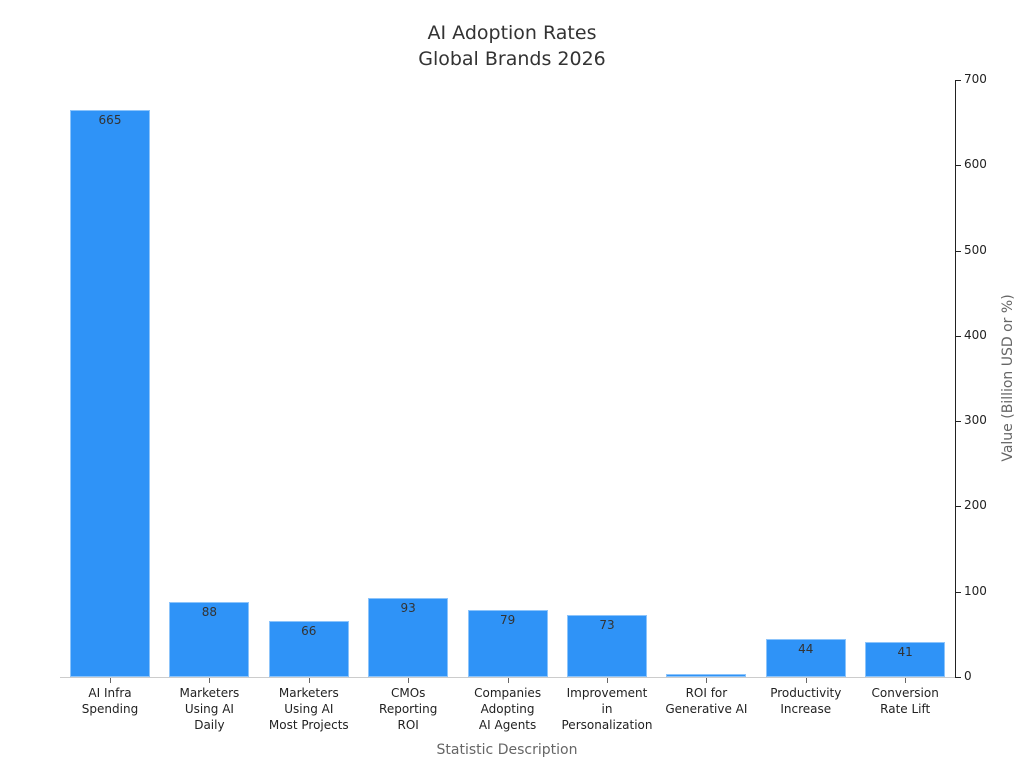  What do you see at coordinates (209, 611) in the screenshot?
I see `bar-value-label: 88` at bounding box center [209, 611].